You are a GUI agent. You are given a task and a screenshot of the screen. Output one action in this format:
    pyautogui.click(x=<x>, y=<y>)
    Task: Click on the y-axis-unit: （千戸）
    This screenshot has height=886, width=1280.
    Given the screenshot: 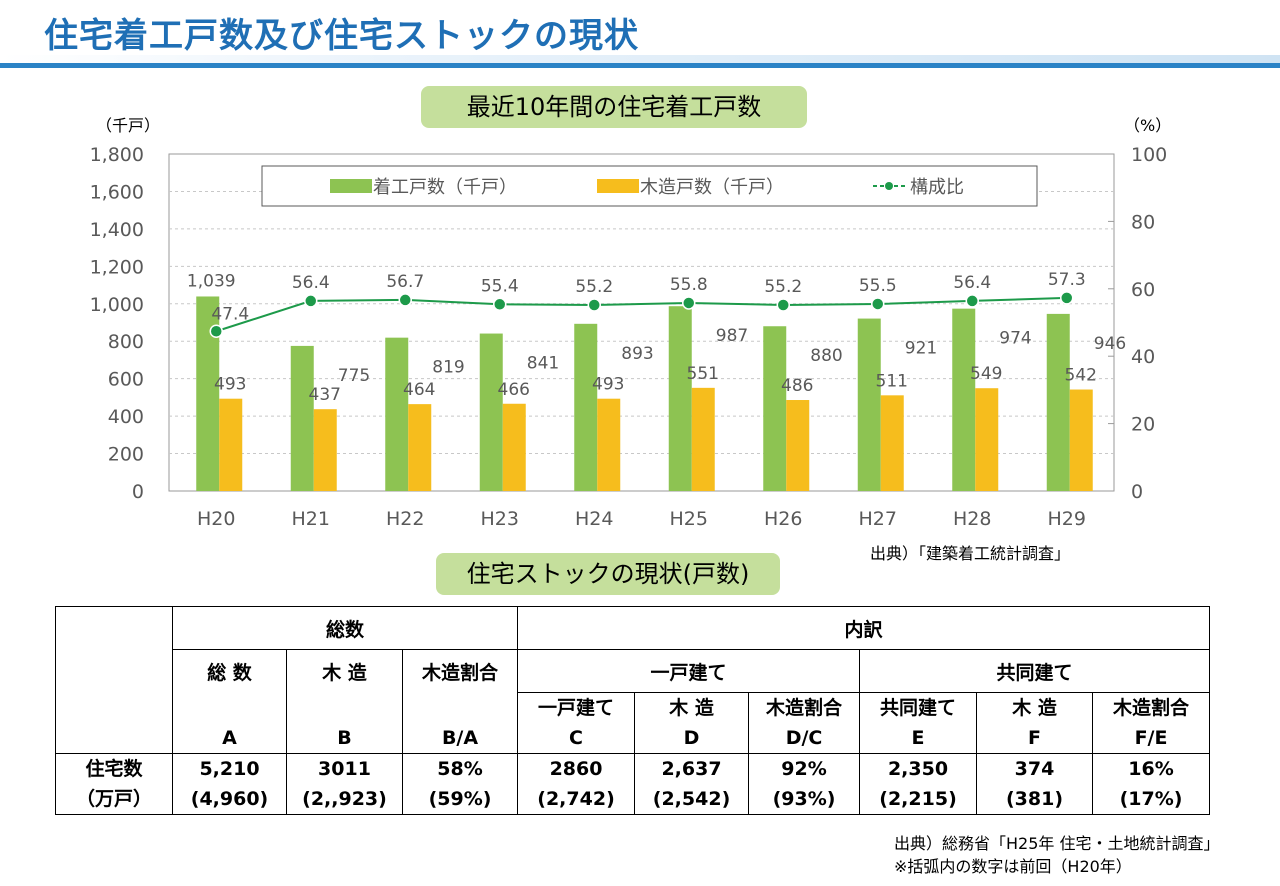 What is the action you would take?
    pyautogui.click(x=128, y=125)
    